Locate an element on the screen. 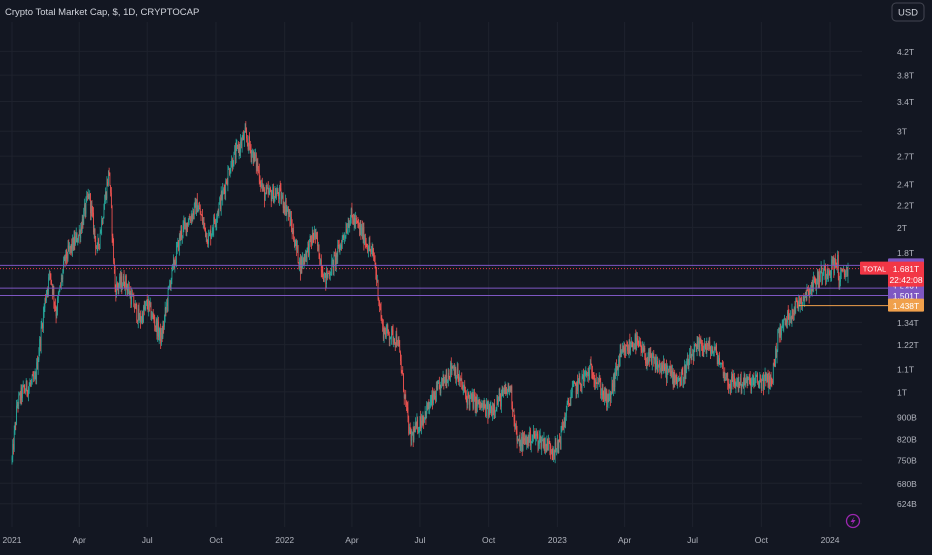 The height and width of the screenshot is (555, 932). currency-button: USD is located at coordinates (908, 12).